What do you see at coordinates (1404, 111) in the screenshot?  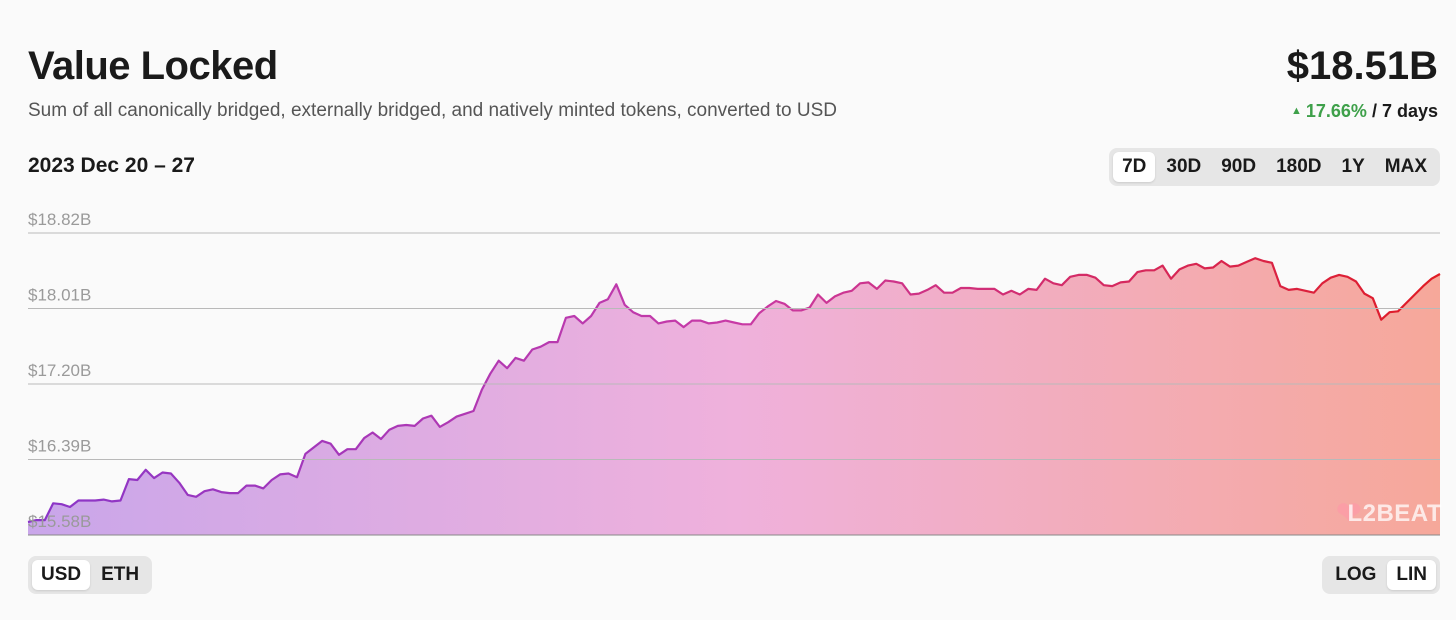 I see `change-period: / 7 days` at bounding box center [1404, 111].